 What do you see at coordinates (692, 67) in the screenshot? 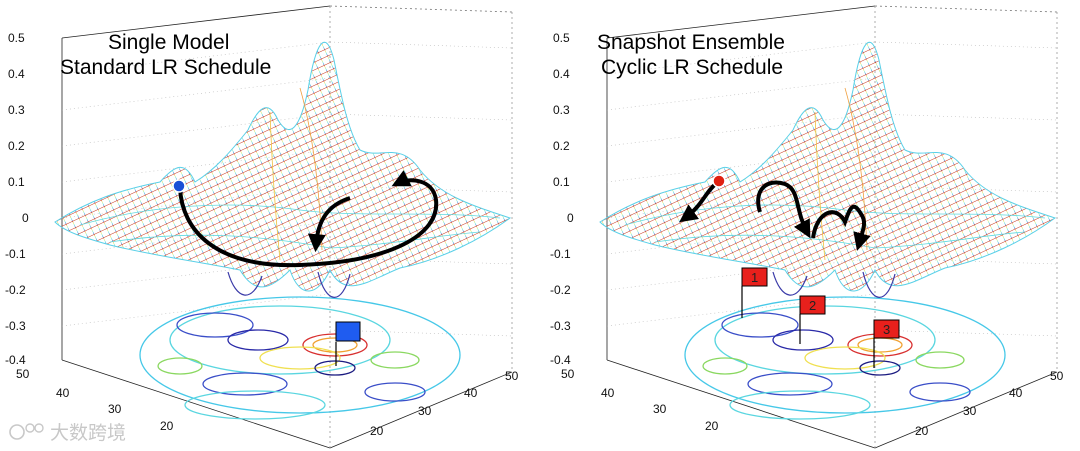
I see `title-right-line2: Cyclic LR Schedule` at bounding box center [692, 67].